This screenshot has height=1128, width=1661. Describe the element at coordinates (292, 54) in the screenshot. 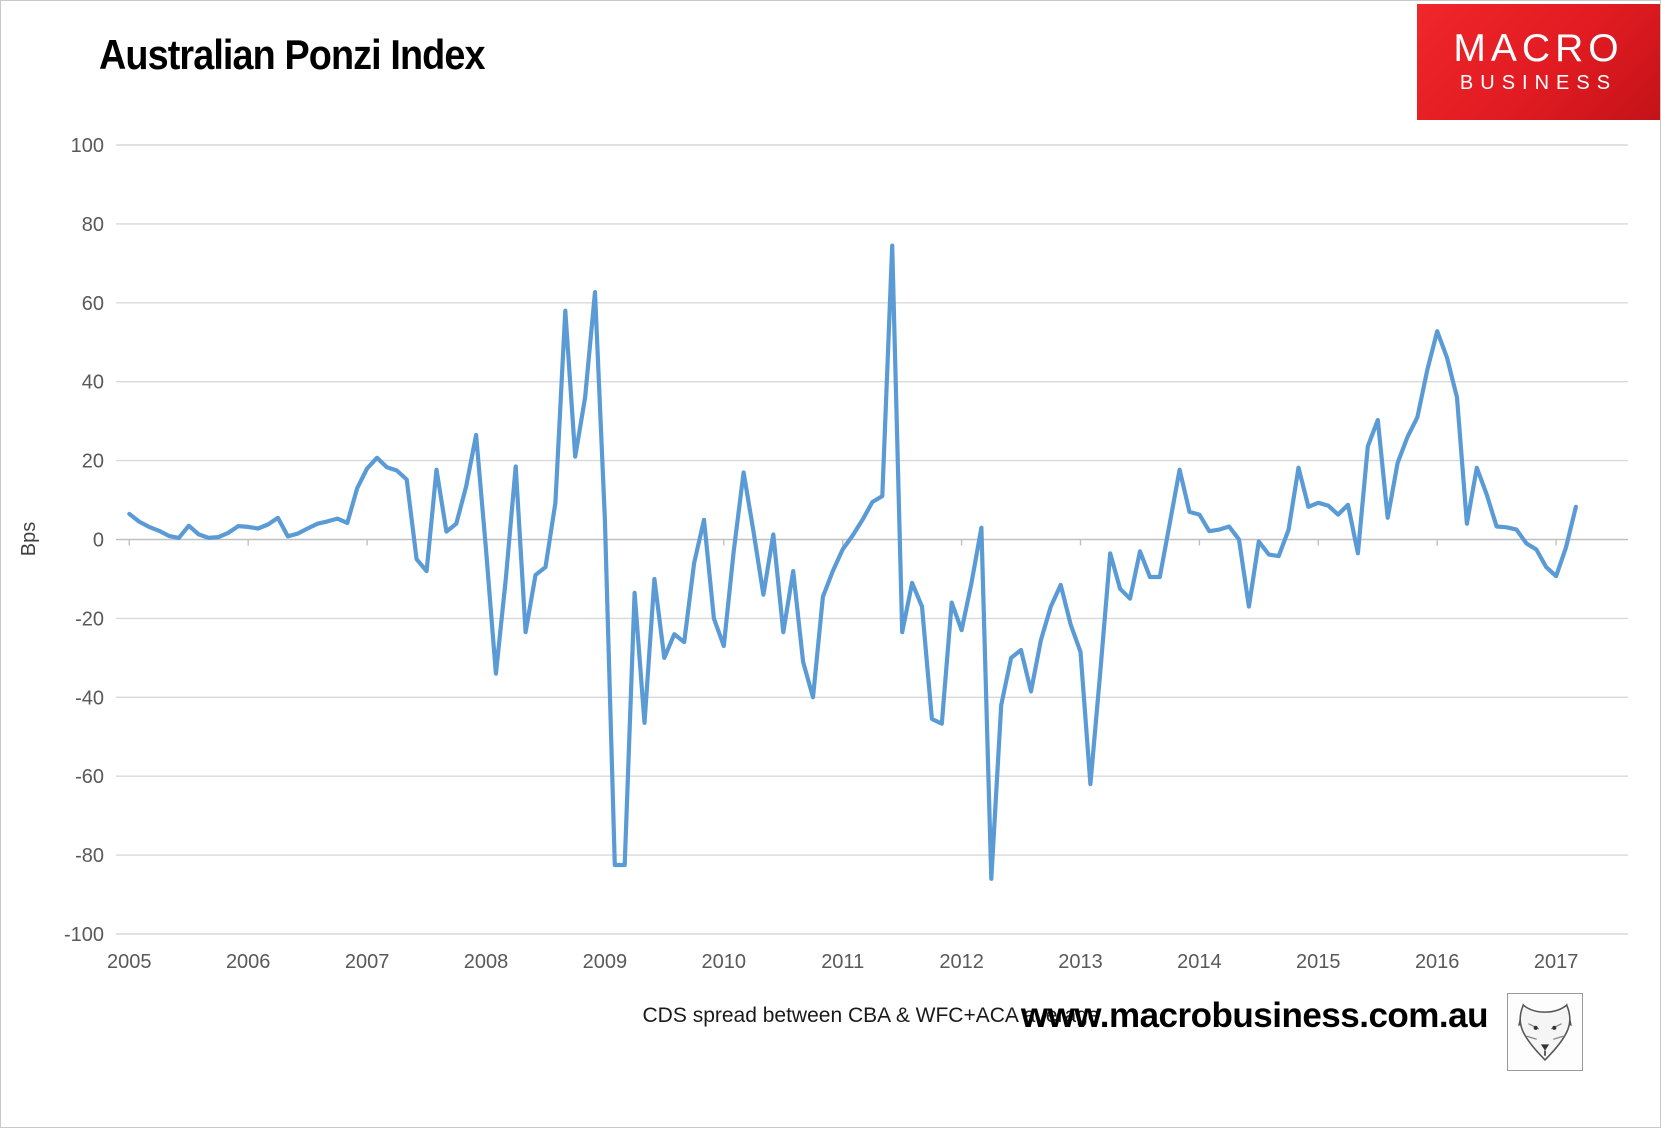

I see `page-title: Australian Ponzi Index` at that location.